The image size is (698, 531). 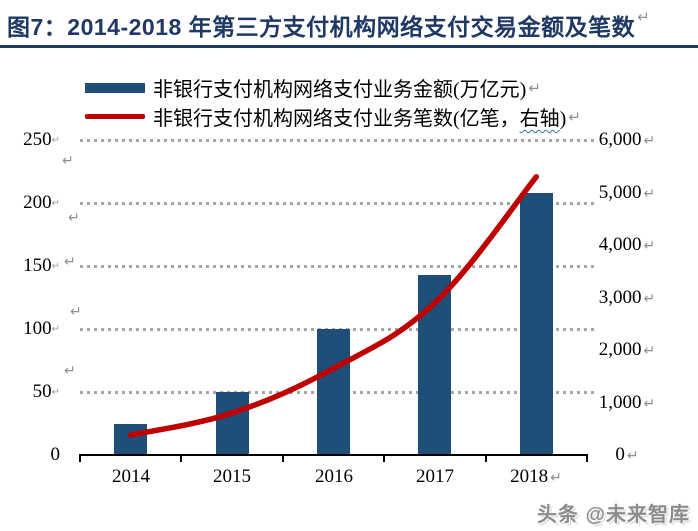 I want to click on legend-item-count-label: 非银行支付机构网络支付业务笔数(亿笔，右轴), so click(x=359, y=116).